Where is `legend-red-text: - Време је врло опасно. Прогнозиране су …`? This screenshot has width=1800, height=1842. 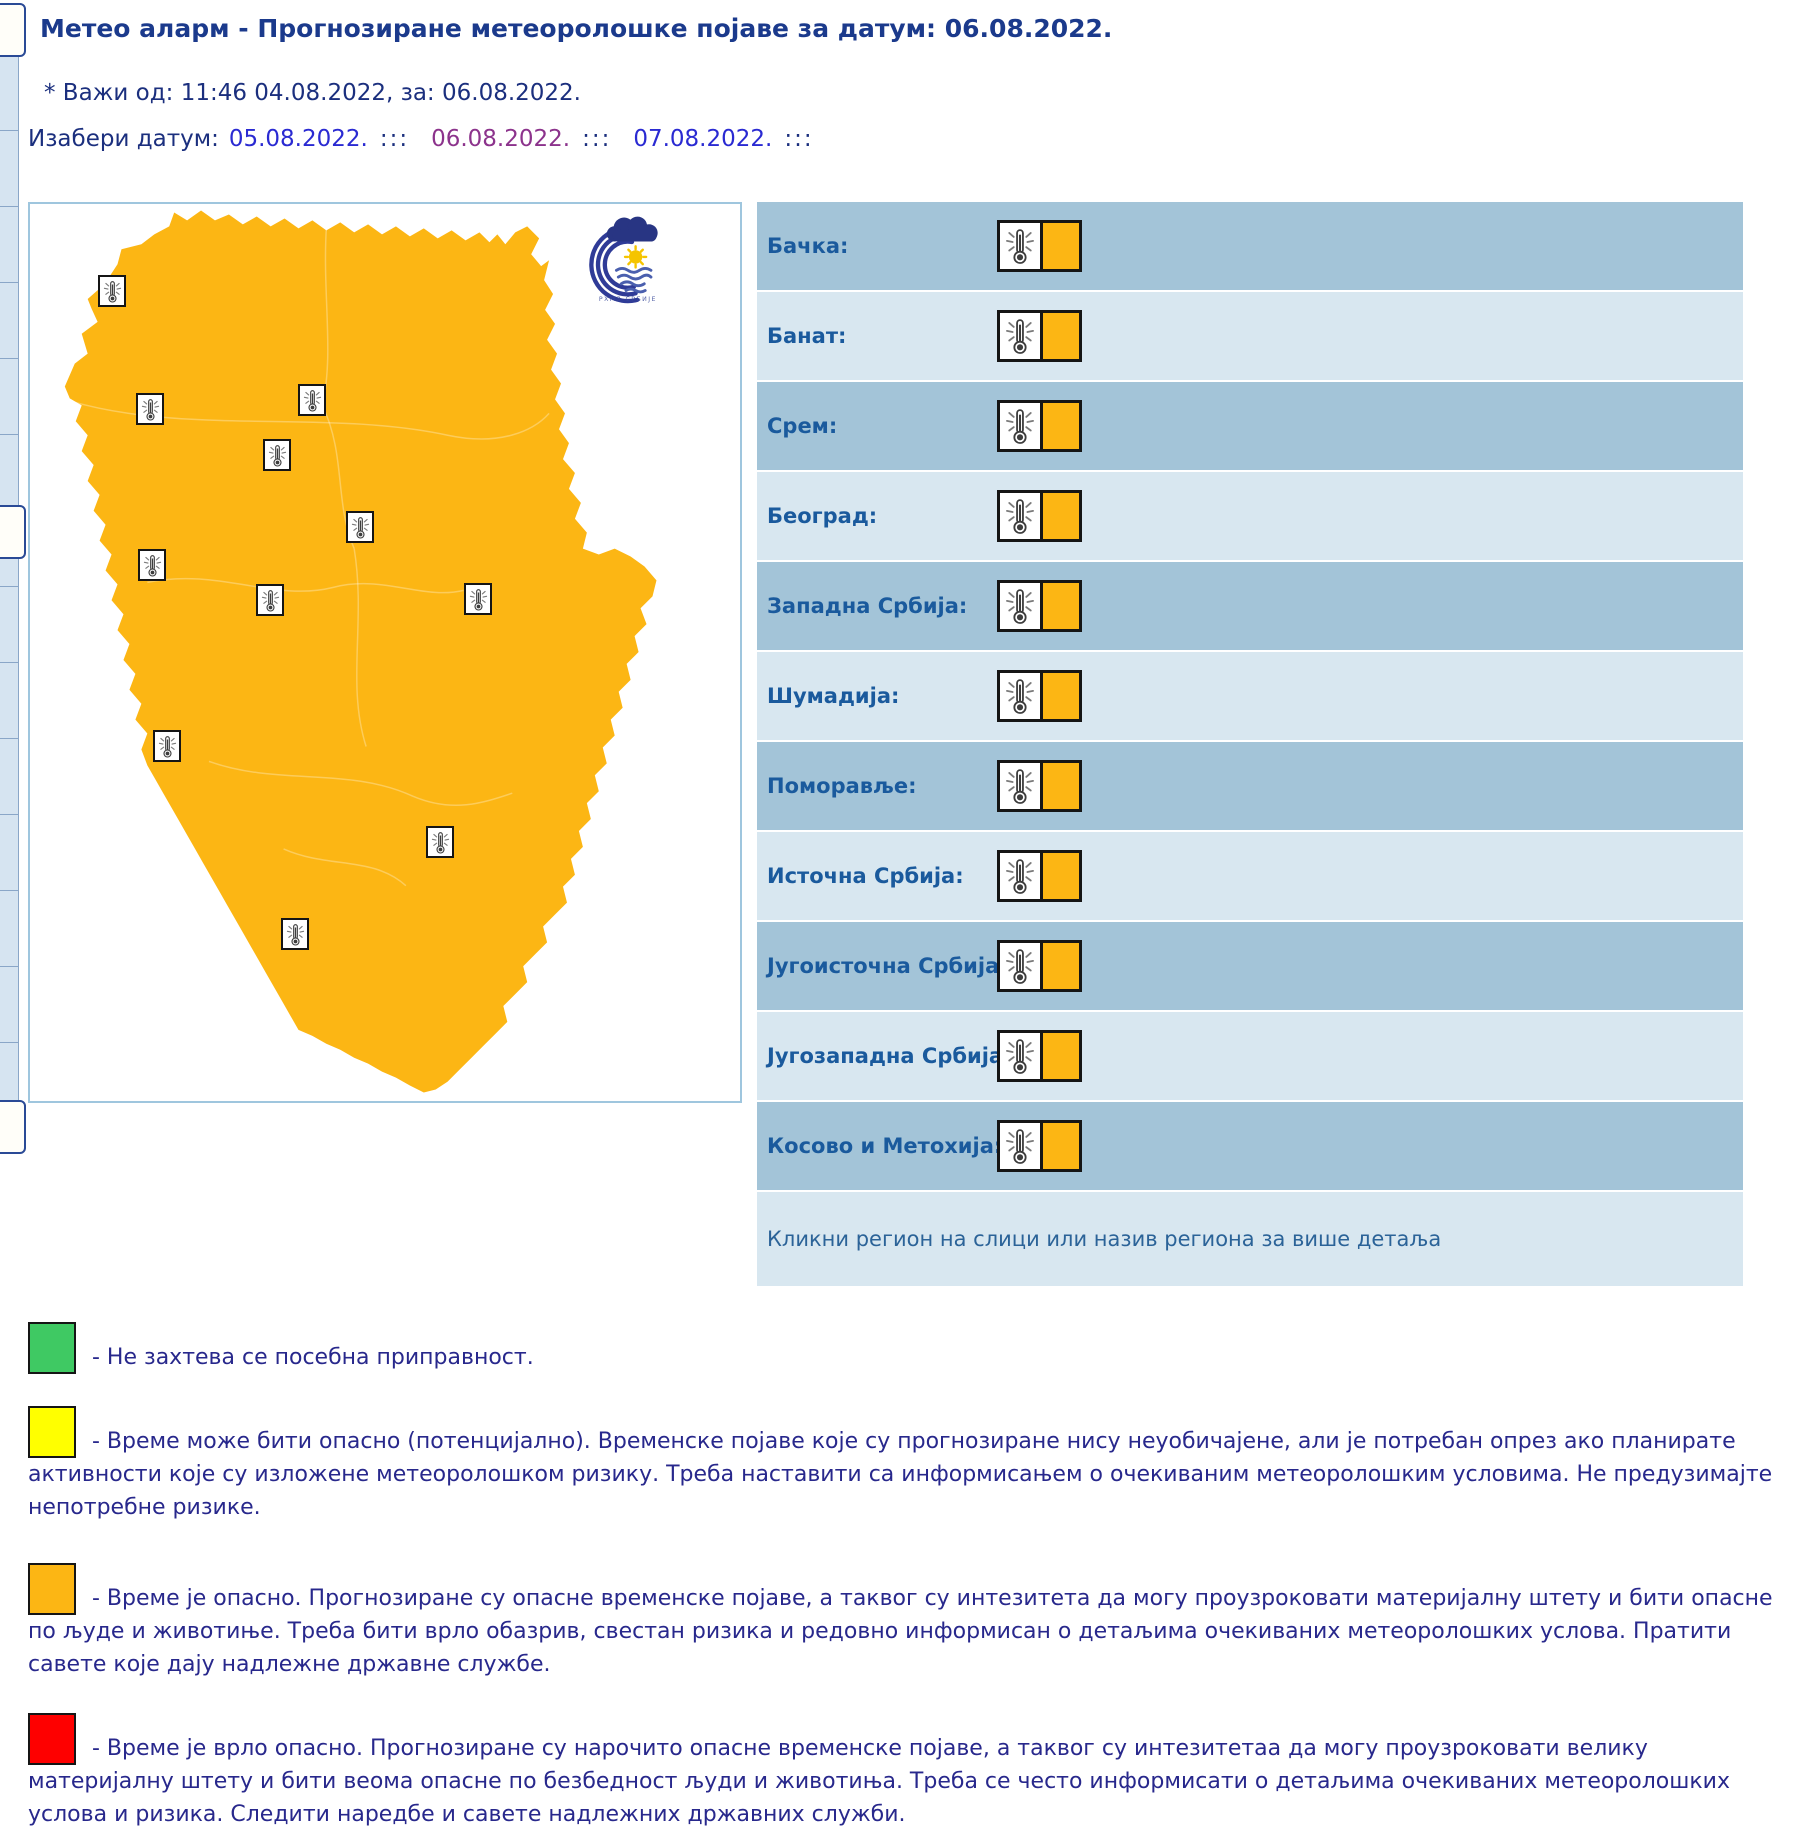
legend-red-text: - Време је врло опасно. Прогнозиране су … is located at coordinates (879, 1781).